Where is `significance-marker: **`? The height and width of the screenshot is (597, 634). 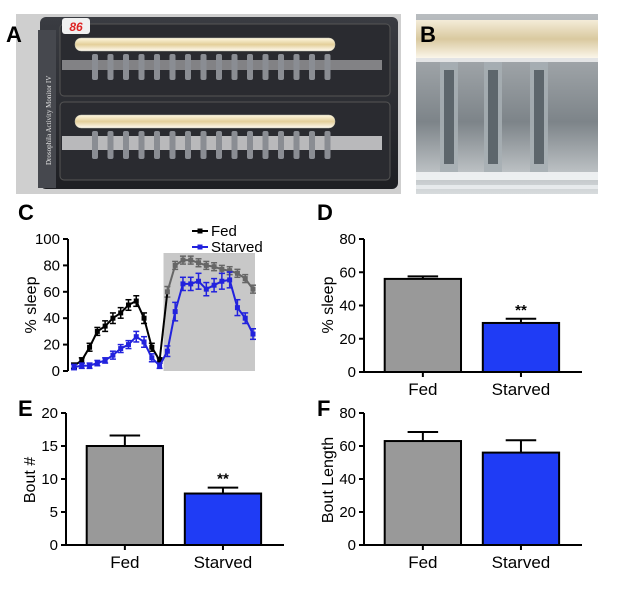
significance-marker: ** is located at coordinates (223, 479).